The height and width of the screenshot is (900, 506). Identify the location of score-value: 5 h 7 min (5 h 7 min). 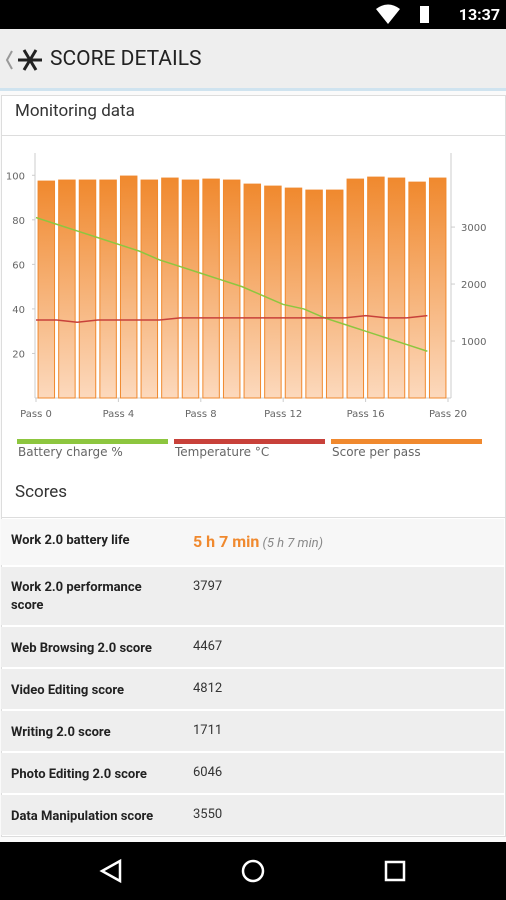
(258, 541).